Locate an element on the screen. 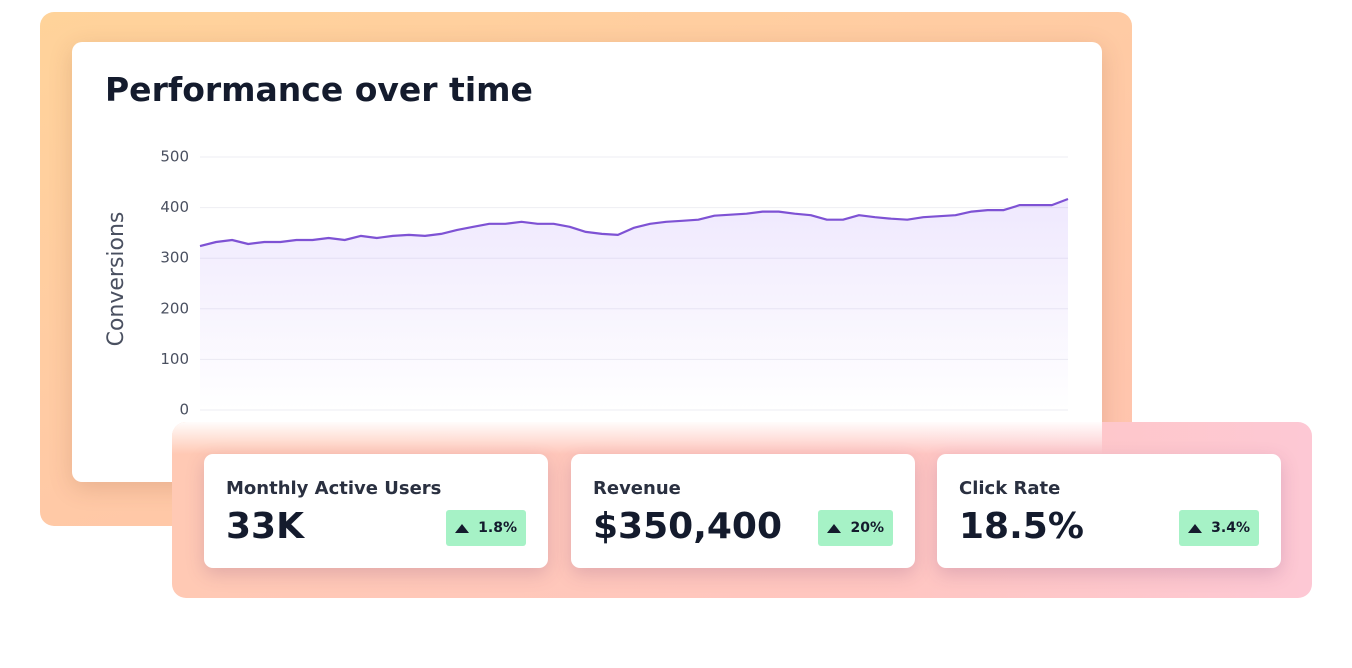  change-badge: 20% is located at coordinates (855, 528).